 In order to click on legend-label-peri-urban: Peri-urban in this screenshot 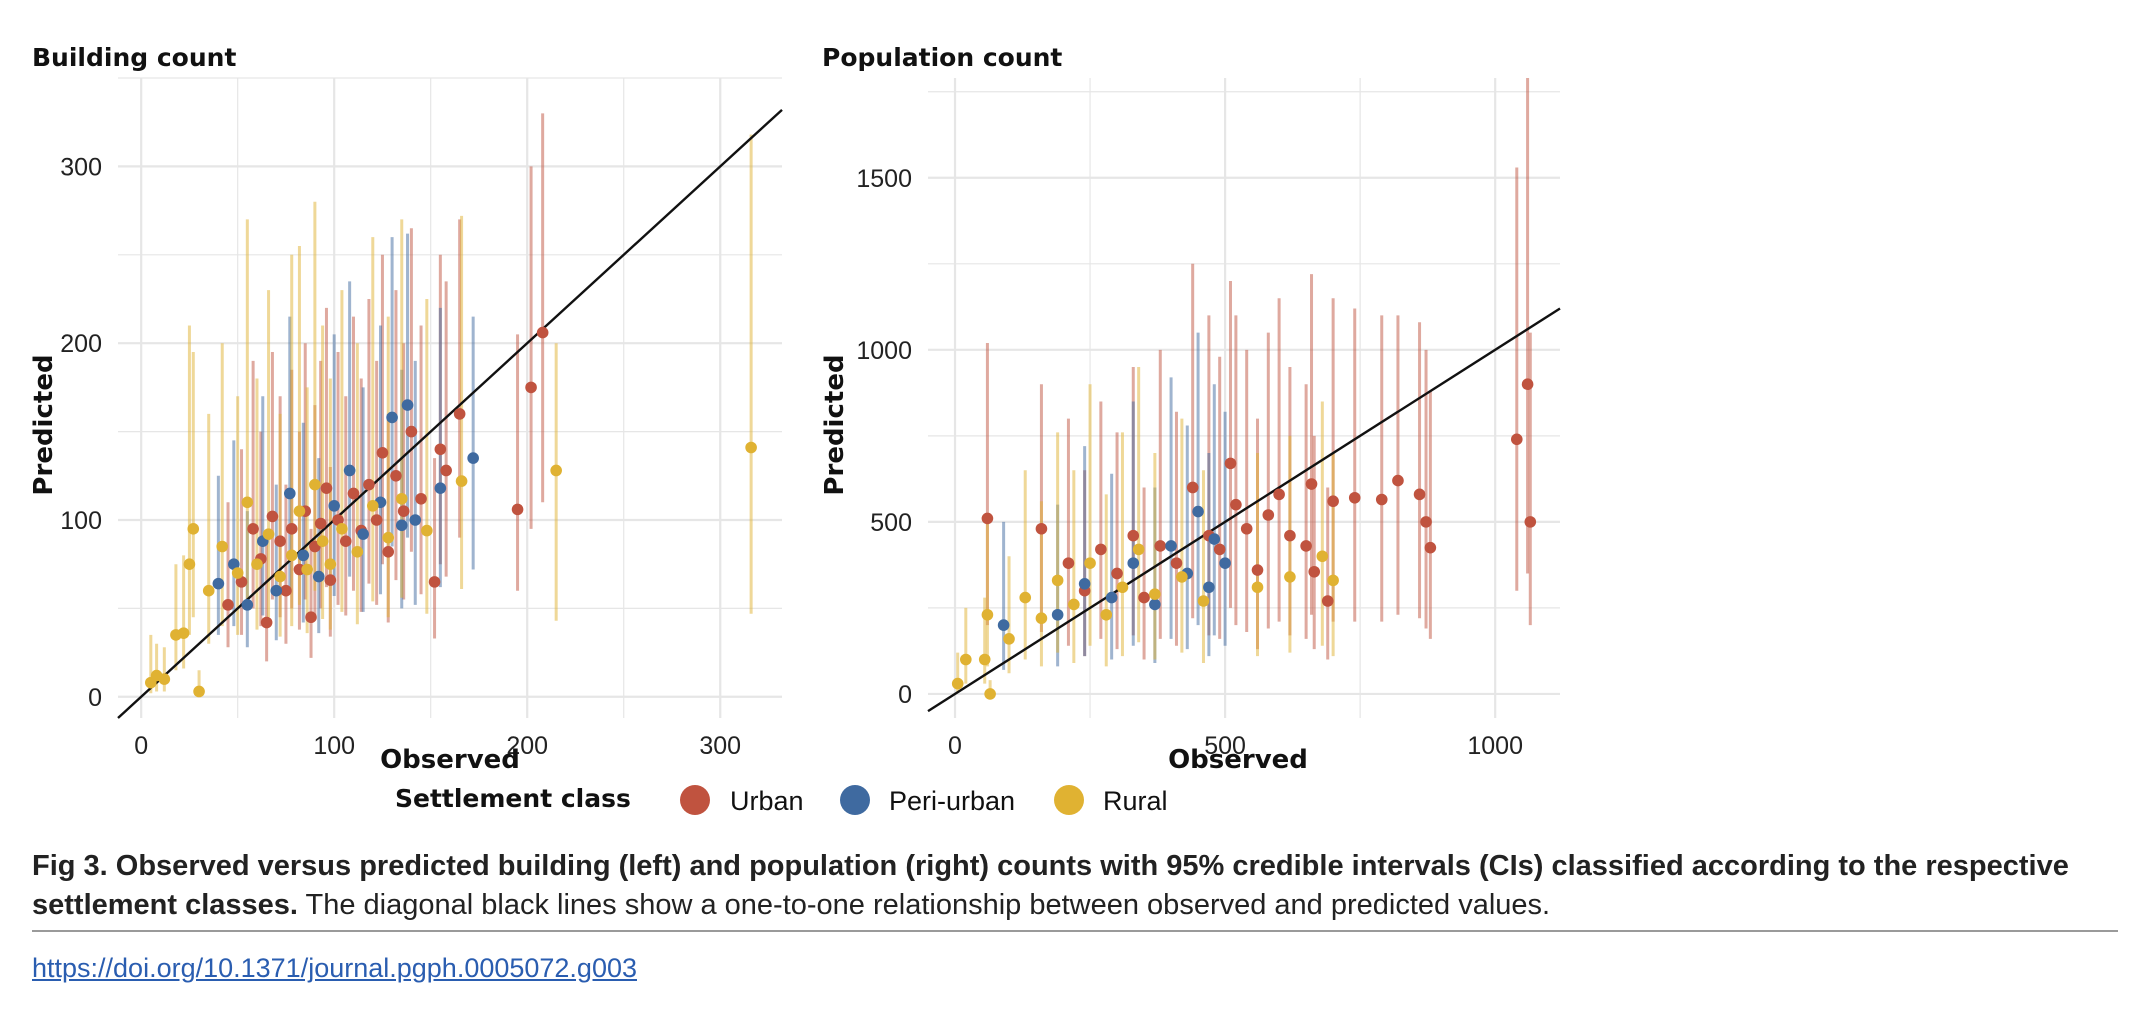, I will do `click(952, 801)`.